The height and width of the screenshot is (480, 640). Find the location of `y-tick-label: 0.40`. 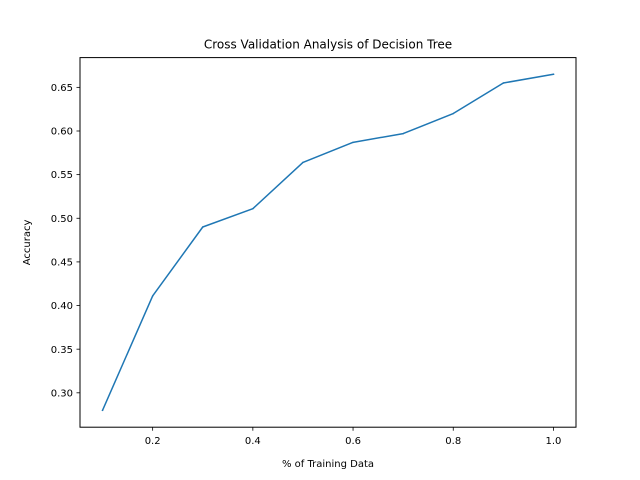

y-tick-label: 0.40 is located at coordinates (62, 306).